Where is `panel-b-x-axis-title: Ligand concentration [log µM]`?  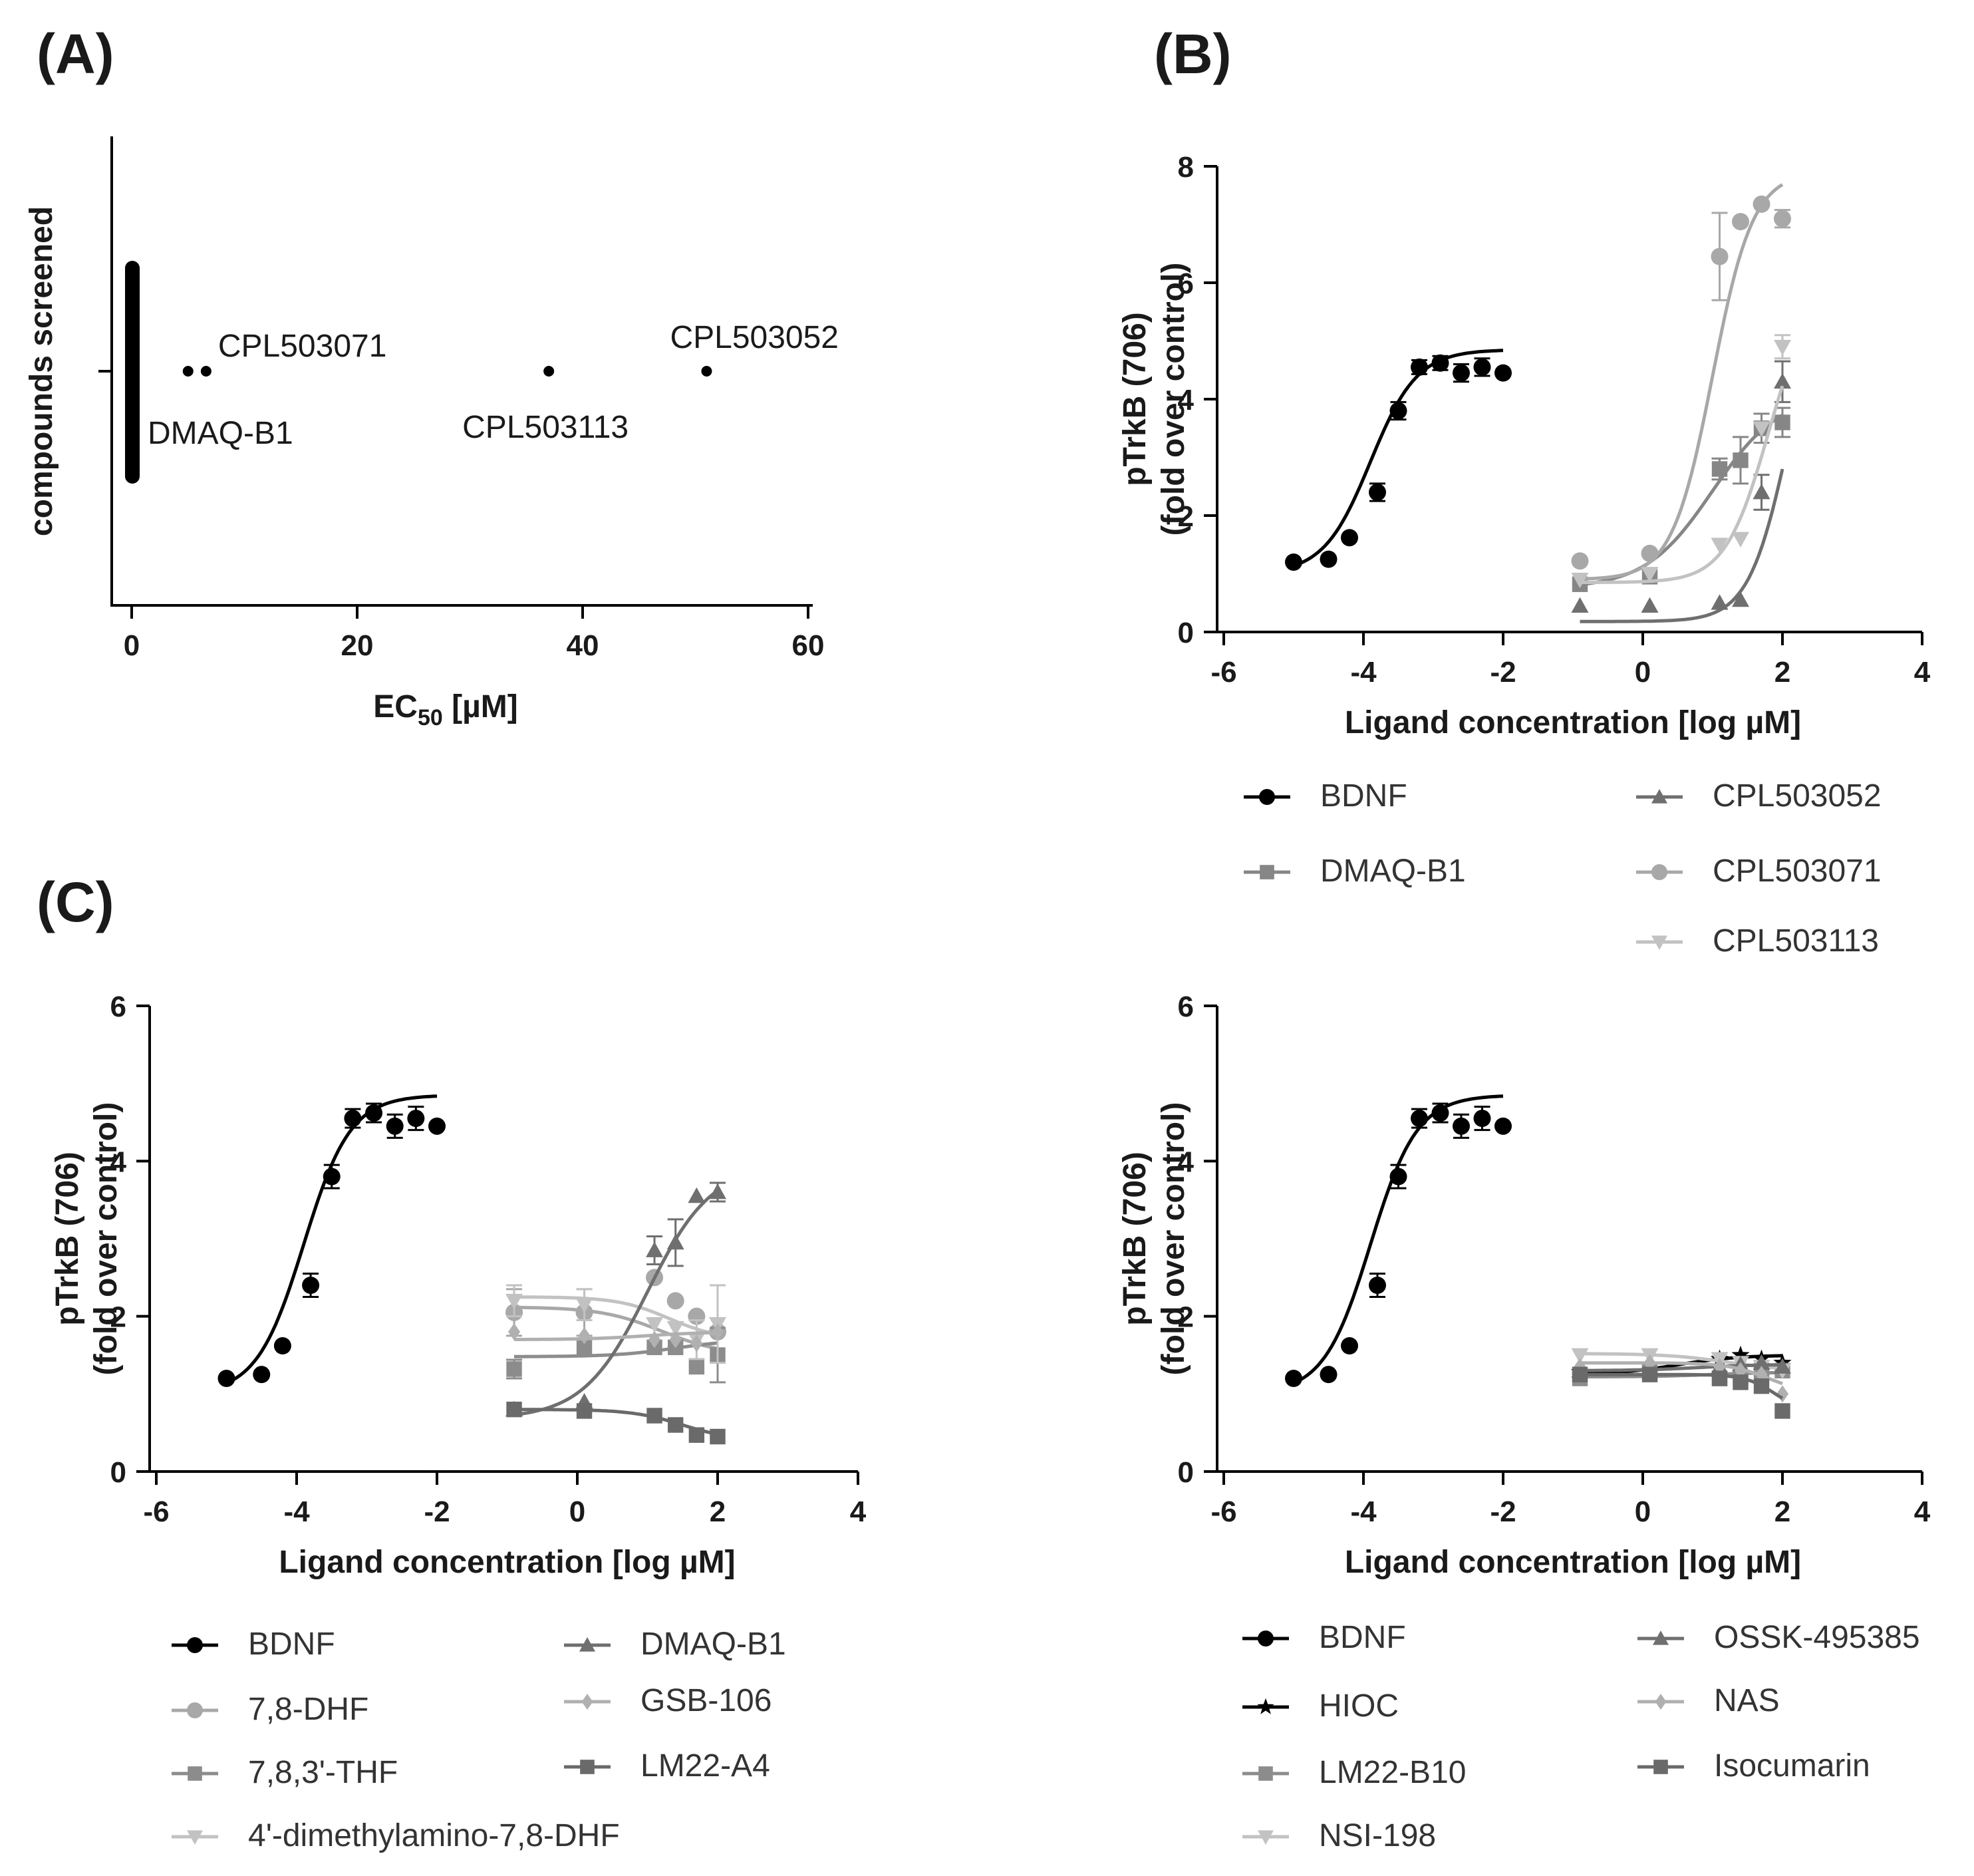
panel-b-x-axis-title: Ligand concentration [log µM] is located at coordinates (1573, 722).